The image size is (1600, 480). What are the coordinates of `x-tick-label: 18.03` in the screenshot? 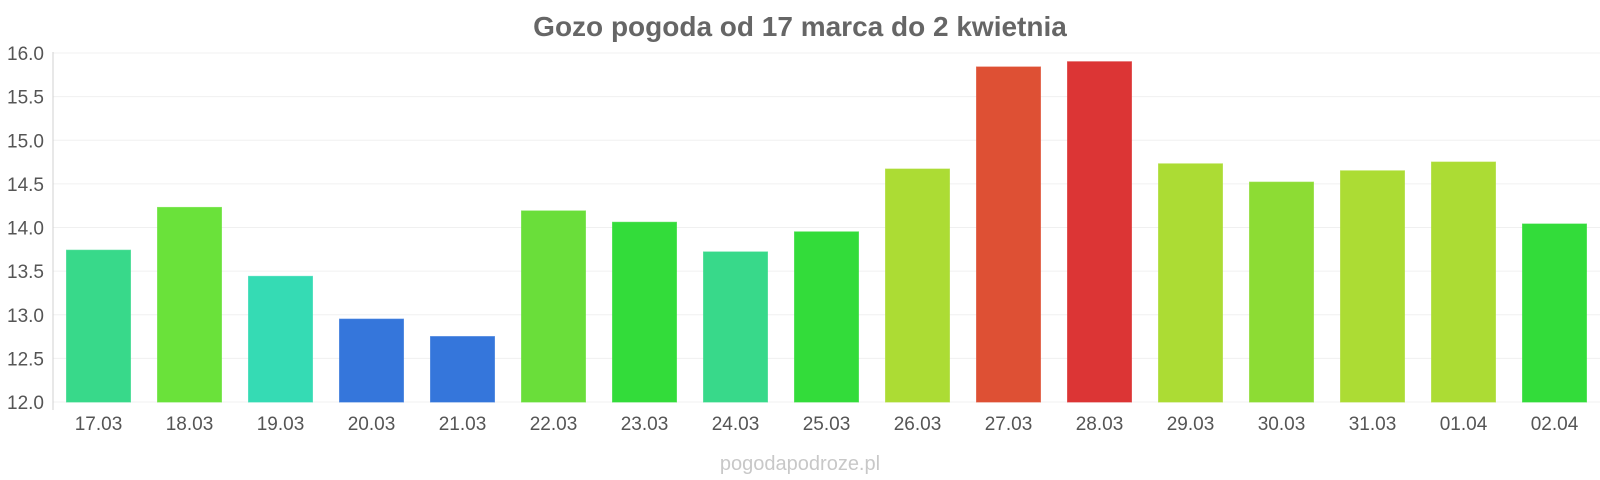 It's located at (190, 424).